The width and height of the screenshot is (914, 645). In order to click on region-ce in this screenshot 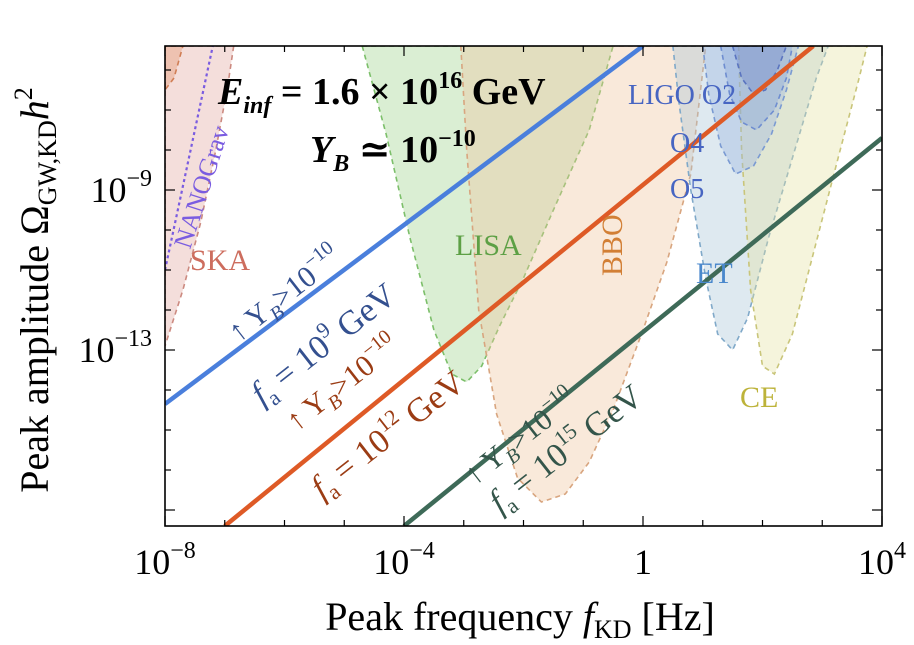, I will do `click(802, 211)`.